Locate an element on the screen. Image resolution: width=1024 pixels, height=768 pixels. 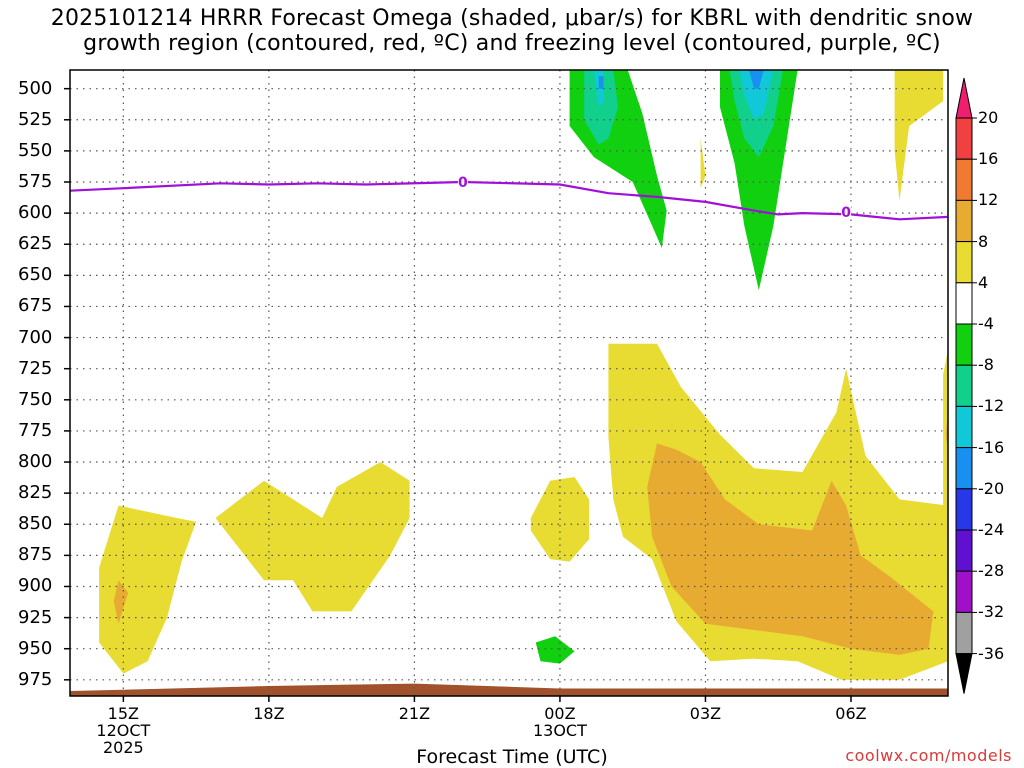
y-tick-label-825: 825 is located at coordinates (35, 493).